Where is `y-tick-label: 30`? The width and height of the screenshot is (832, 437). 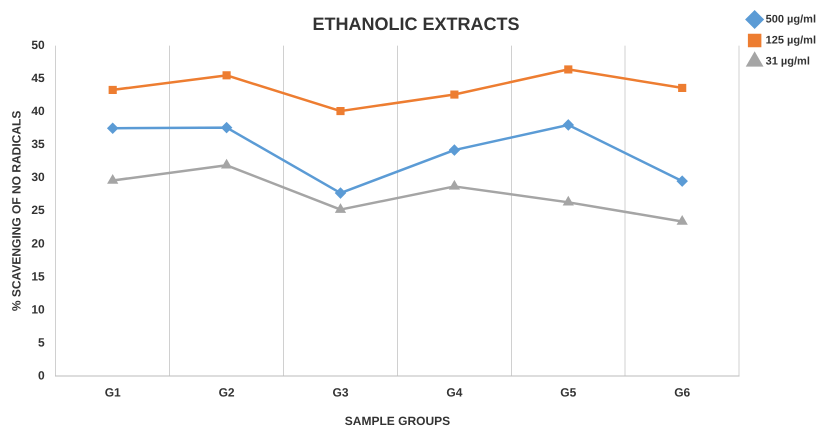 y-tick-label: 30 is located at coordinates (38, 177).